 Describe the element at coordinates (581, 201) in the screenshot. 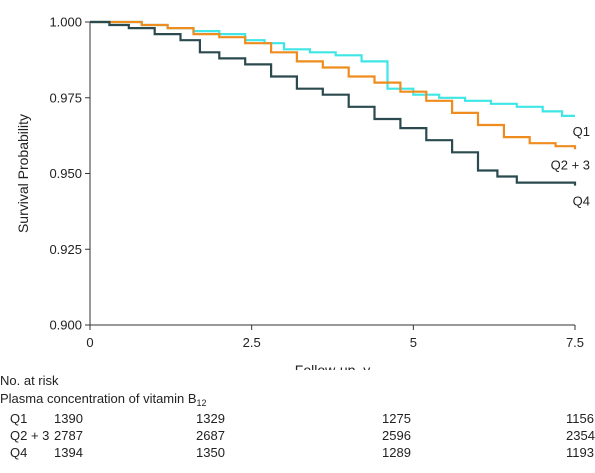

I see `series-label: Q4` at that location.